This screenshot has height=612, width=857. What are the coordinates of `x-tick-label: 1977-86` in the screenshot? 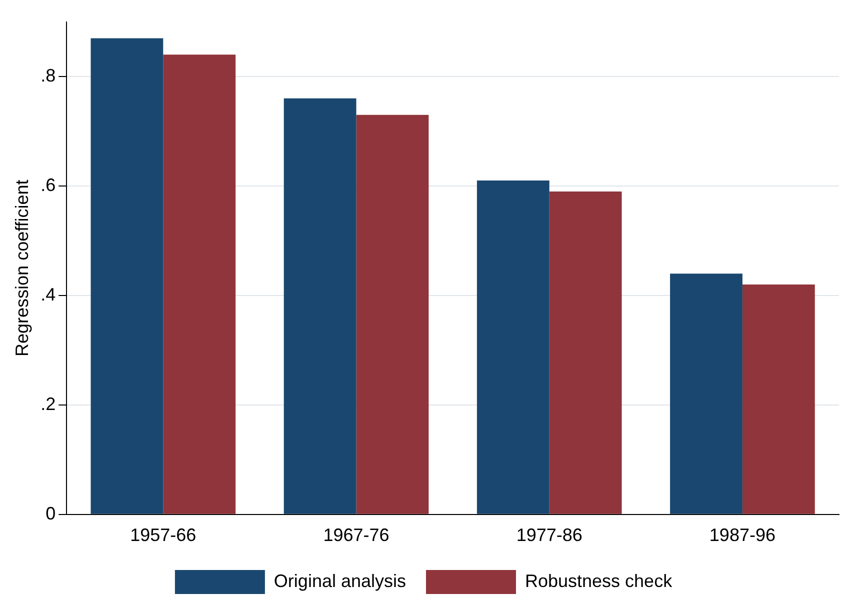 It's located at (549, 535).